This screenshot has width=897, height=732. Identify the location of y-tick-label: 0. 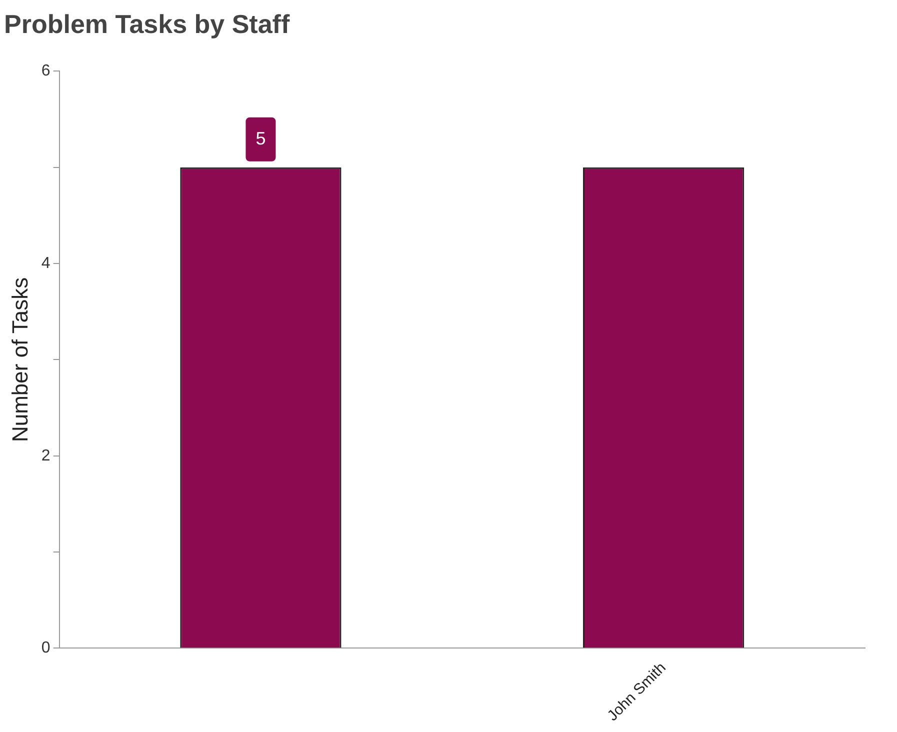
(45, 648).